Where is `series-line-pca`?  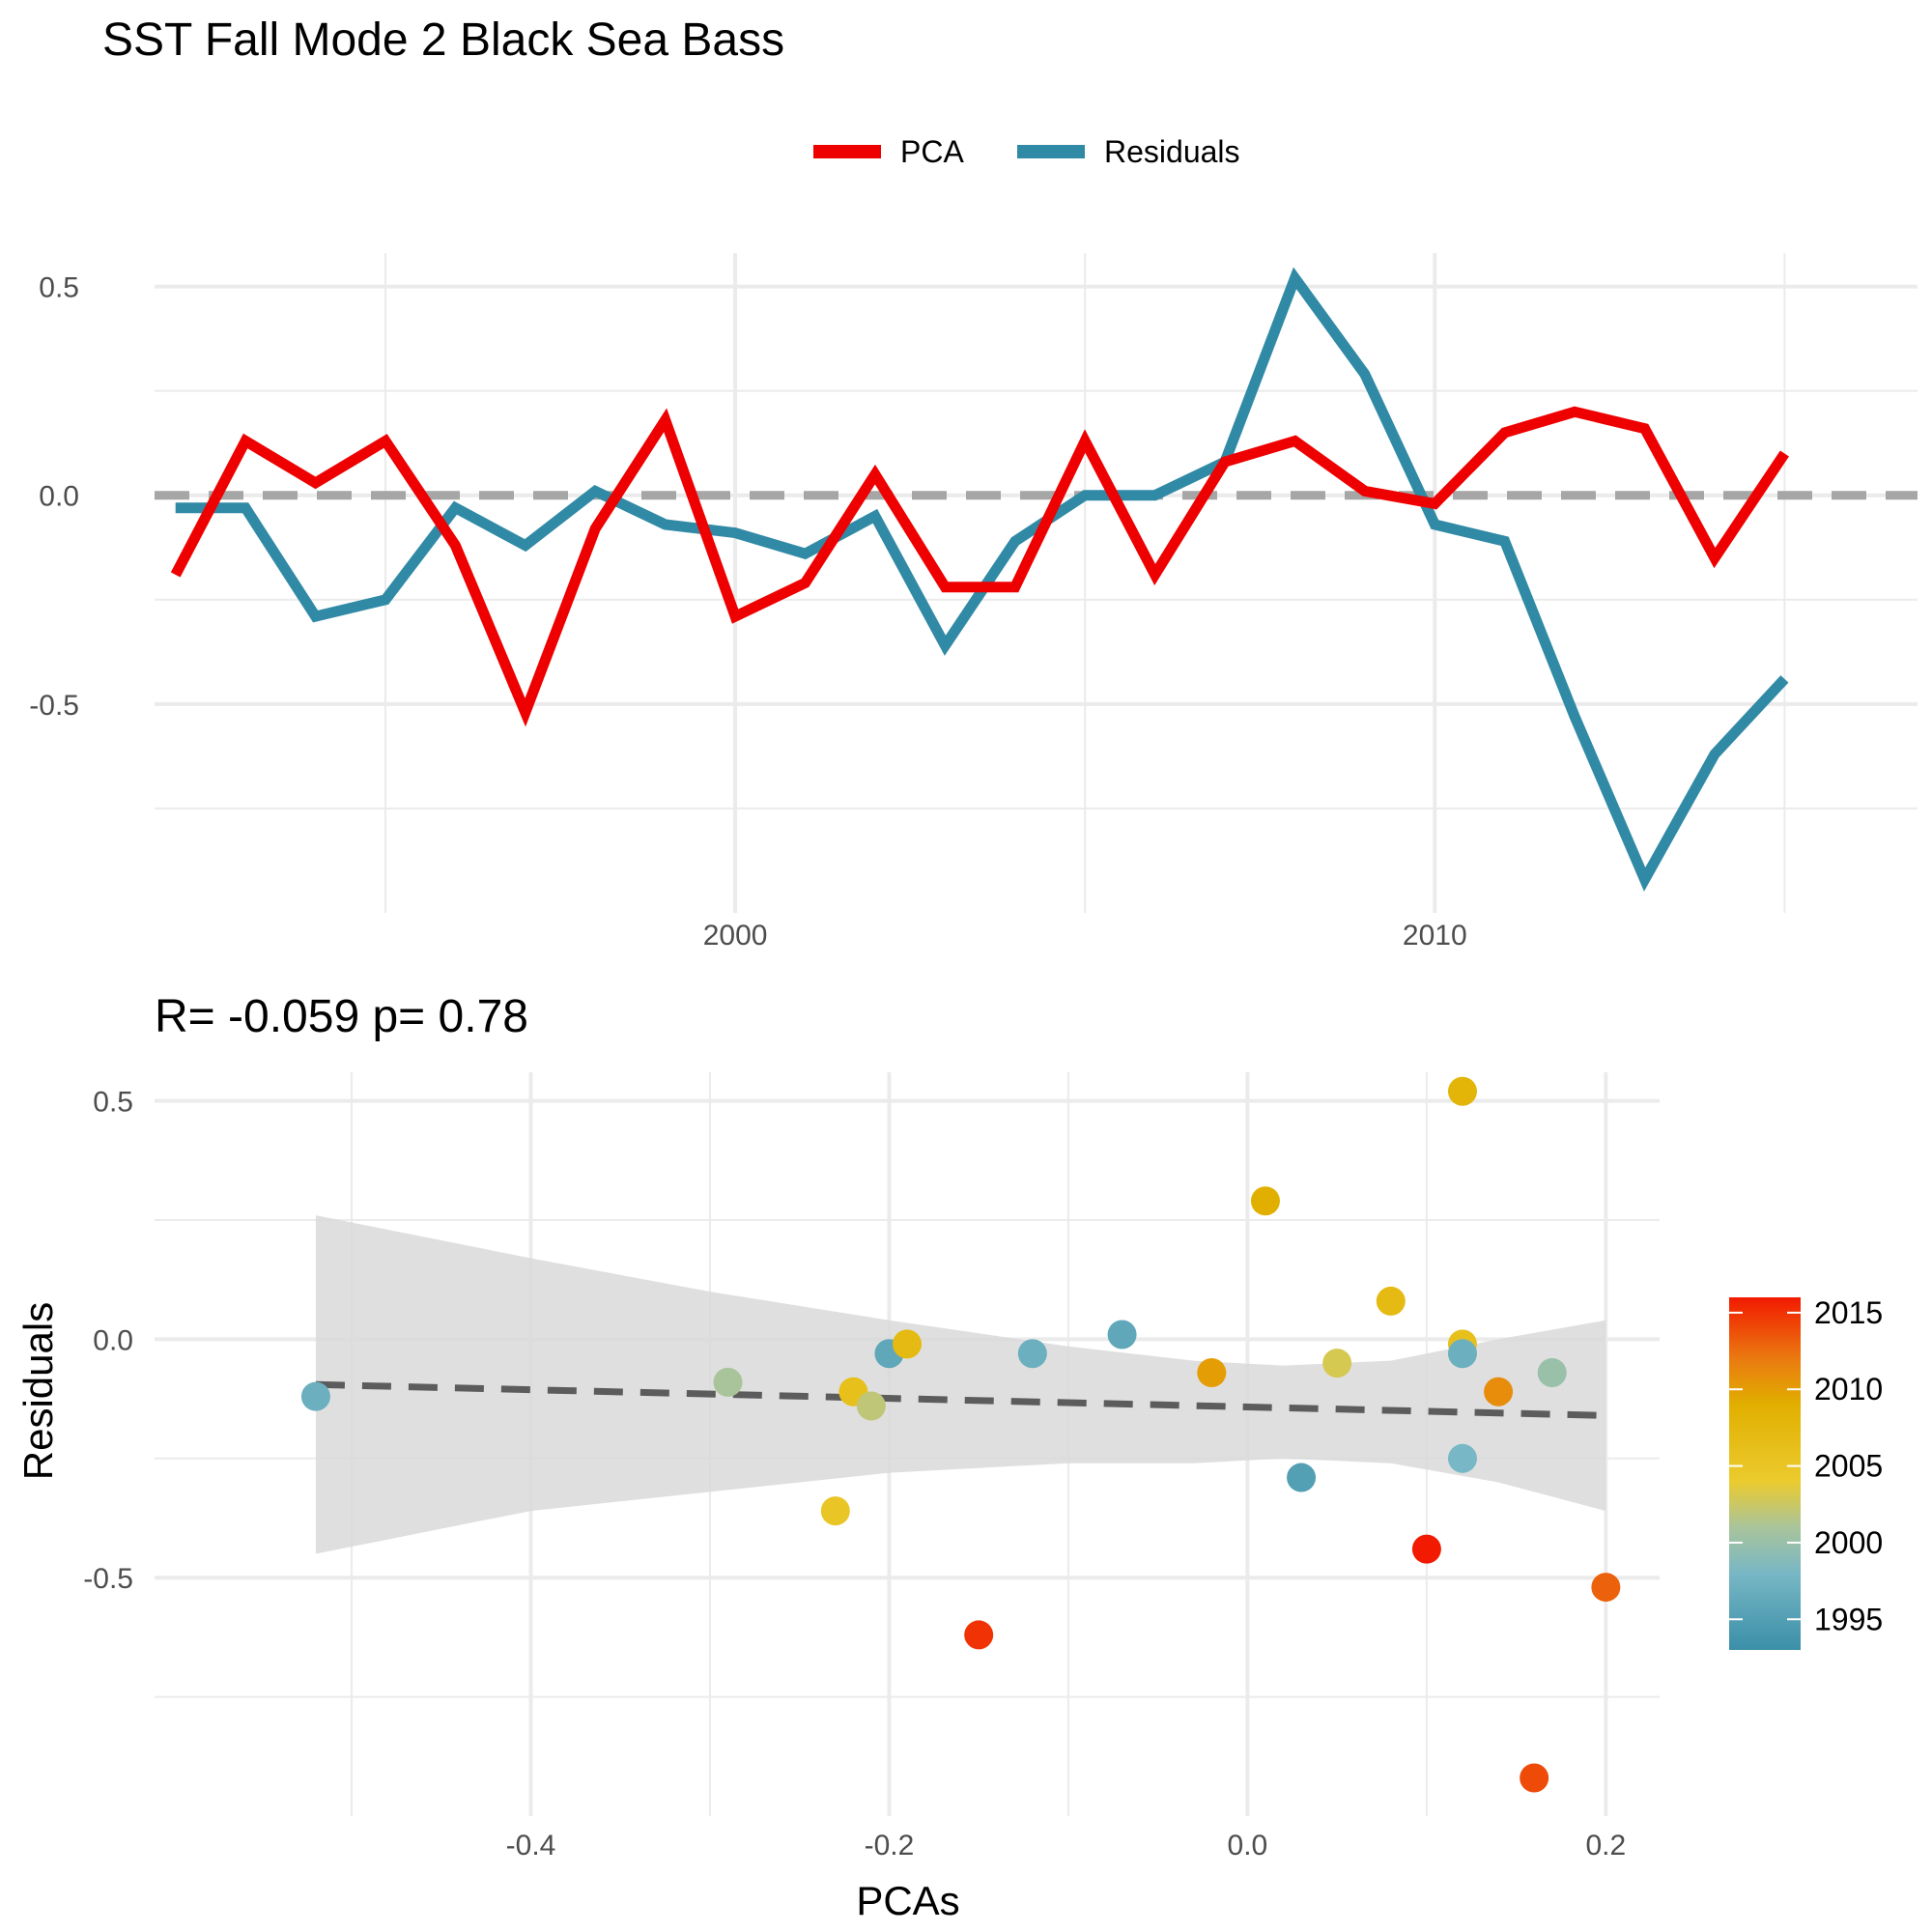 series-line-pca is located at coordinates (979, 566).